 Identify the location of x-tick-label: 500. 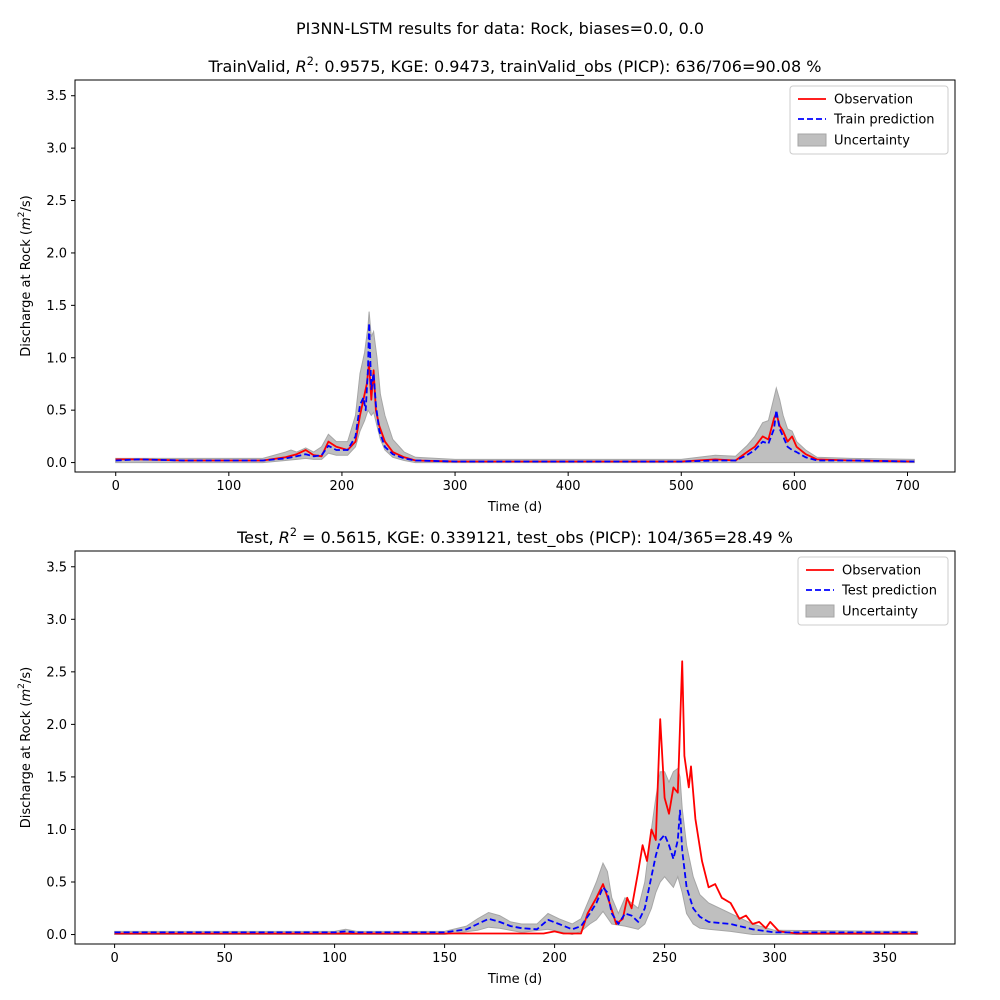
(681, 486).